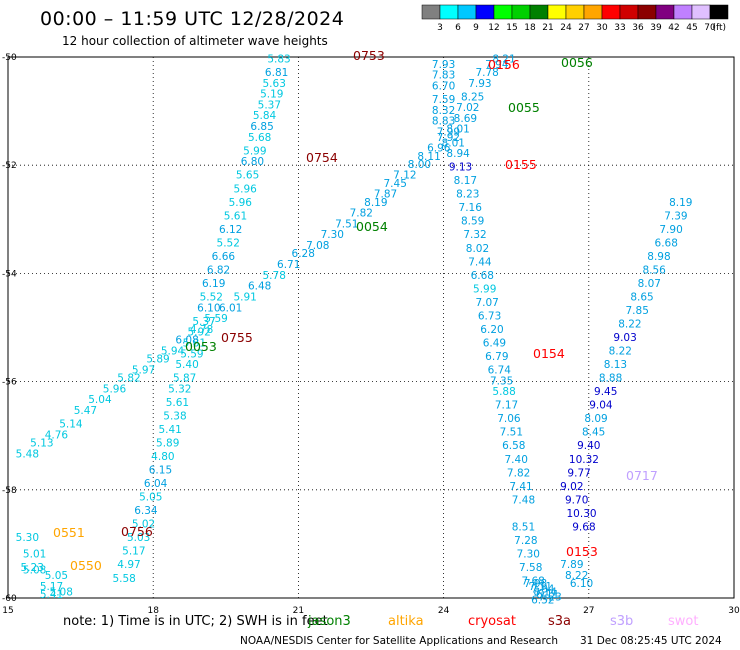 This screenshot has width=740, height=650. What do you see at coordinates (523, 527) in the screenshot?
I see `data-point-value: 8.51` at bounding box center [523, 527].